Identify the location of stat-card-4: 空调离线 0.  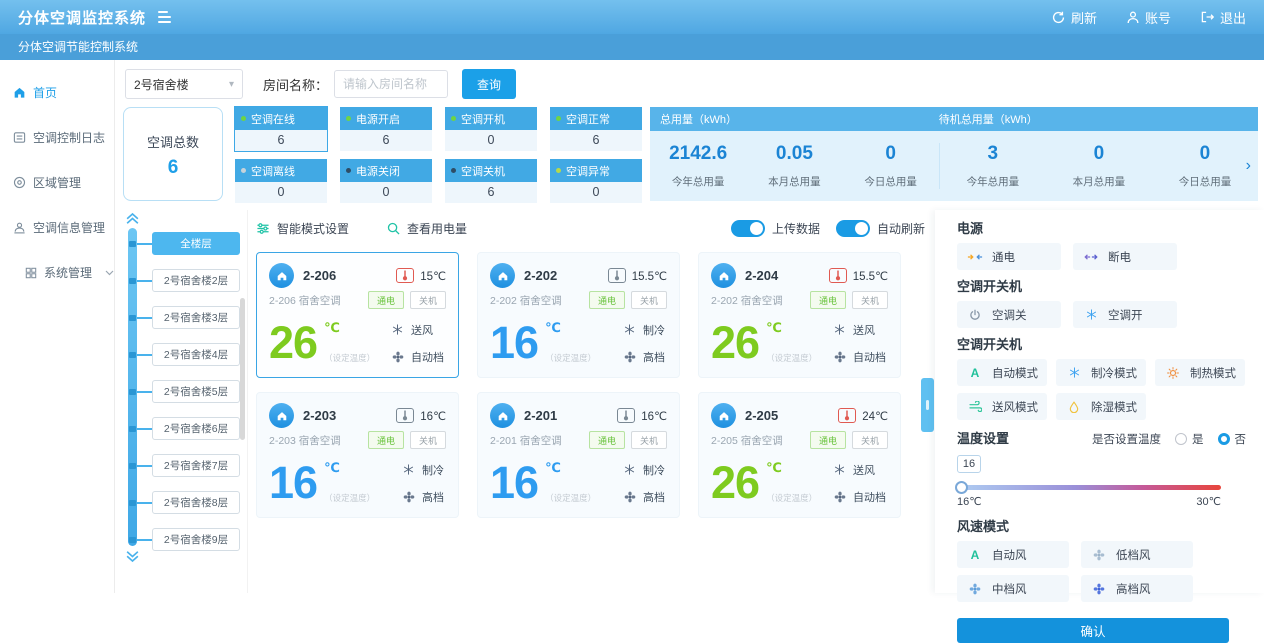
(281, 181).